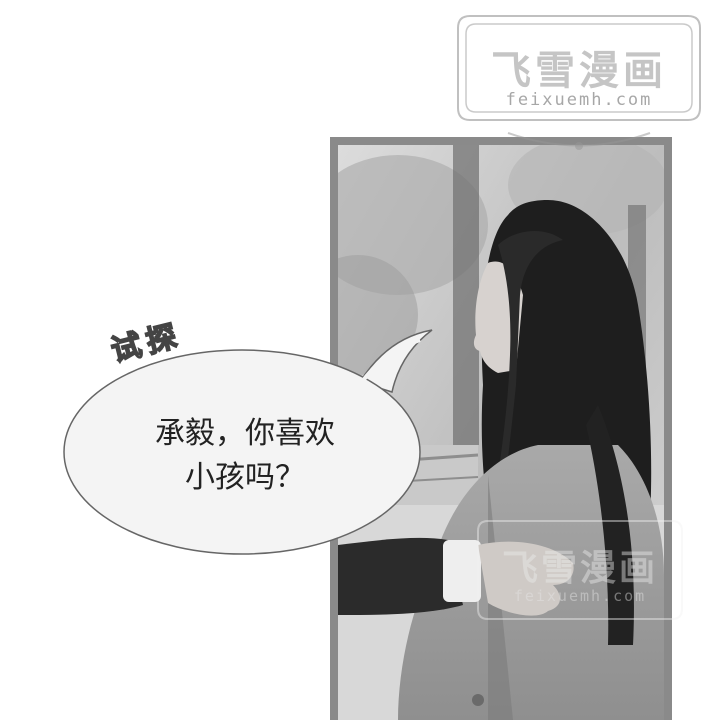 The height and width of the screenshot is (720, 720). What do you see at coordinates (147, 343) in the screenshot?
I see `sound-effect-text: 试探` at bounding box center [147, 343].